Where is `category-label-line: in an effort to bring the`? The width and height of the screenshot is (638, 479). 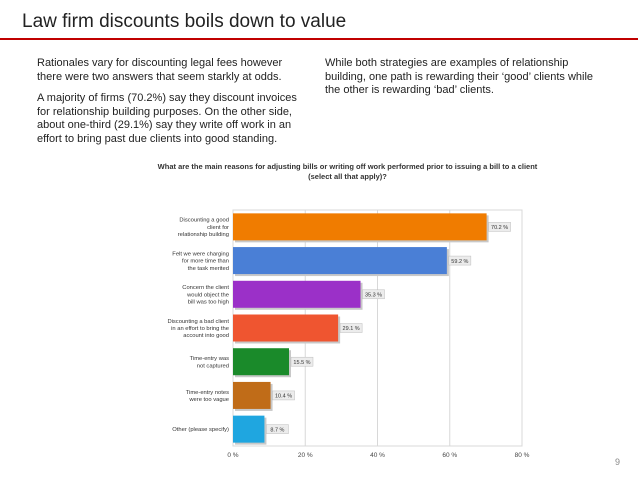
category-label-line: in an effort to bring the is located at coordinates (200, 329).